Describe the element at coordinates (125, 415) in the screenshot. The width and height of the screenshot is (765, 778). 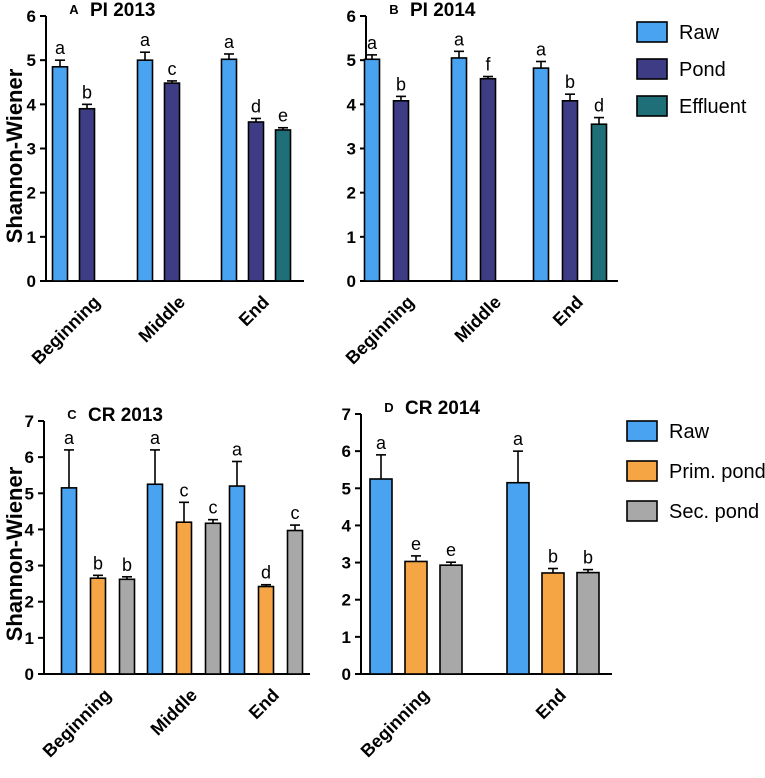
I see `panel-title: CR 2013` at that location.